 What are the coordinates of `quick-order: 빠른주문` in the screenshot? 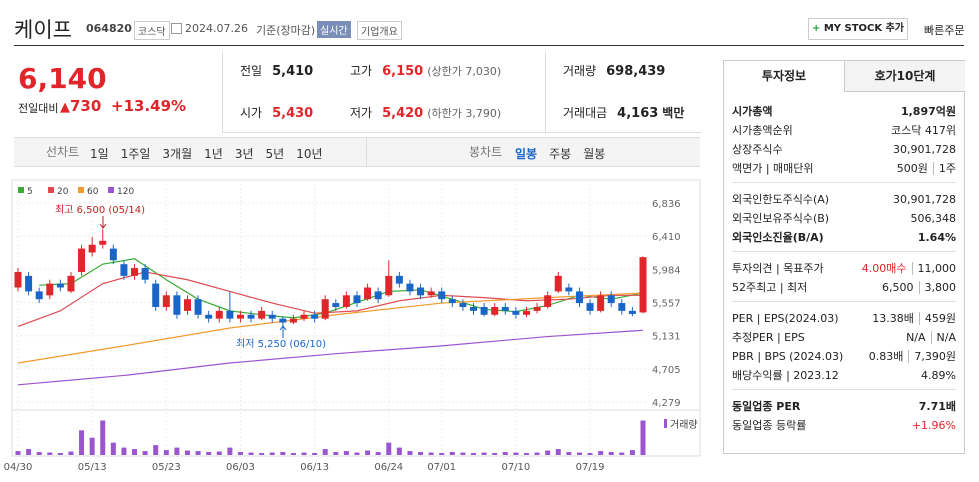 It's located at (944, 30).